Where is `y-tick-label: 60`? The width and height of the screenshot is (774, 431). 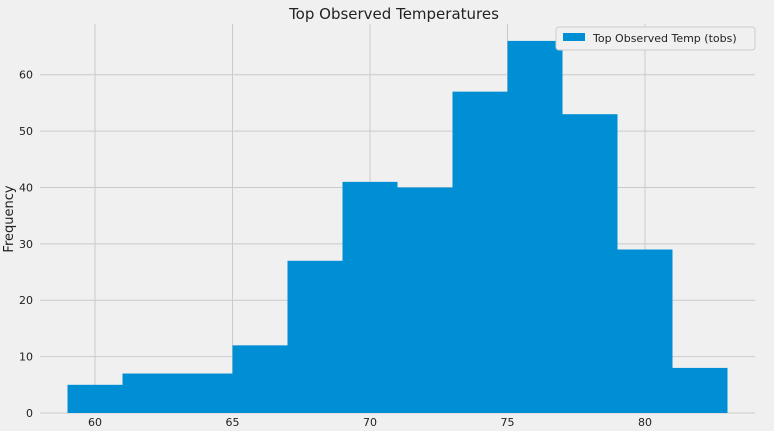
y-tick-label: 60 is located at coordinates (26, 75).